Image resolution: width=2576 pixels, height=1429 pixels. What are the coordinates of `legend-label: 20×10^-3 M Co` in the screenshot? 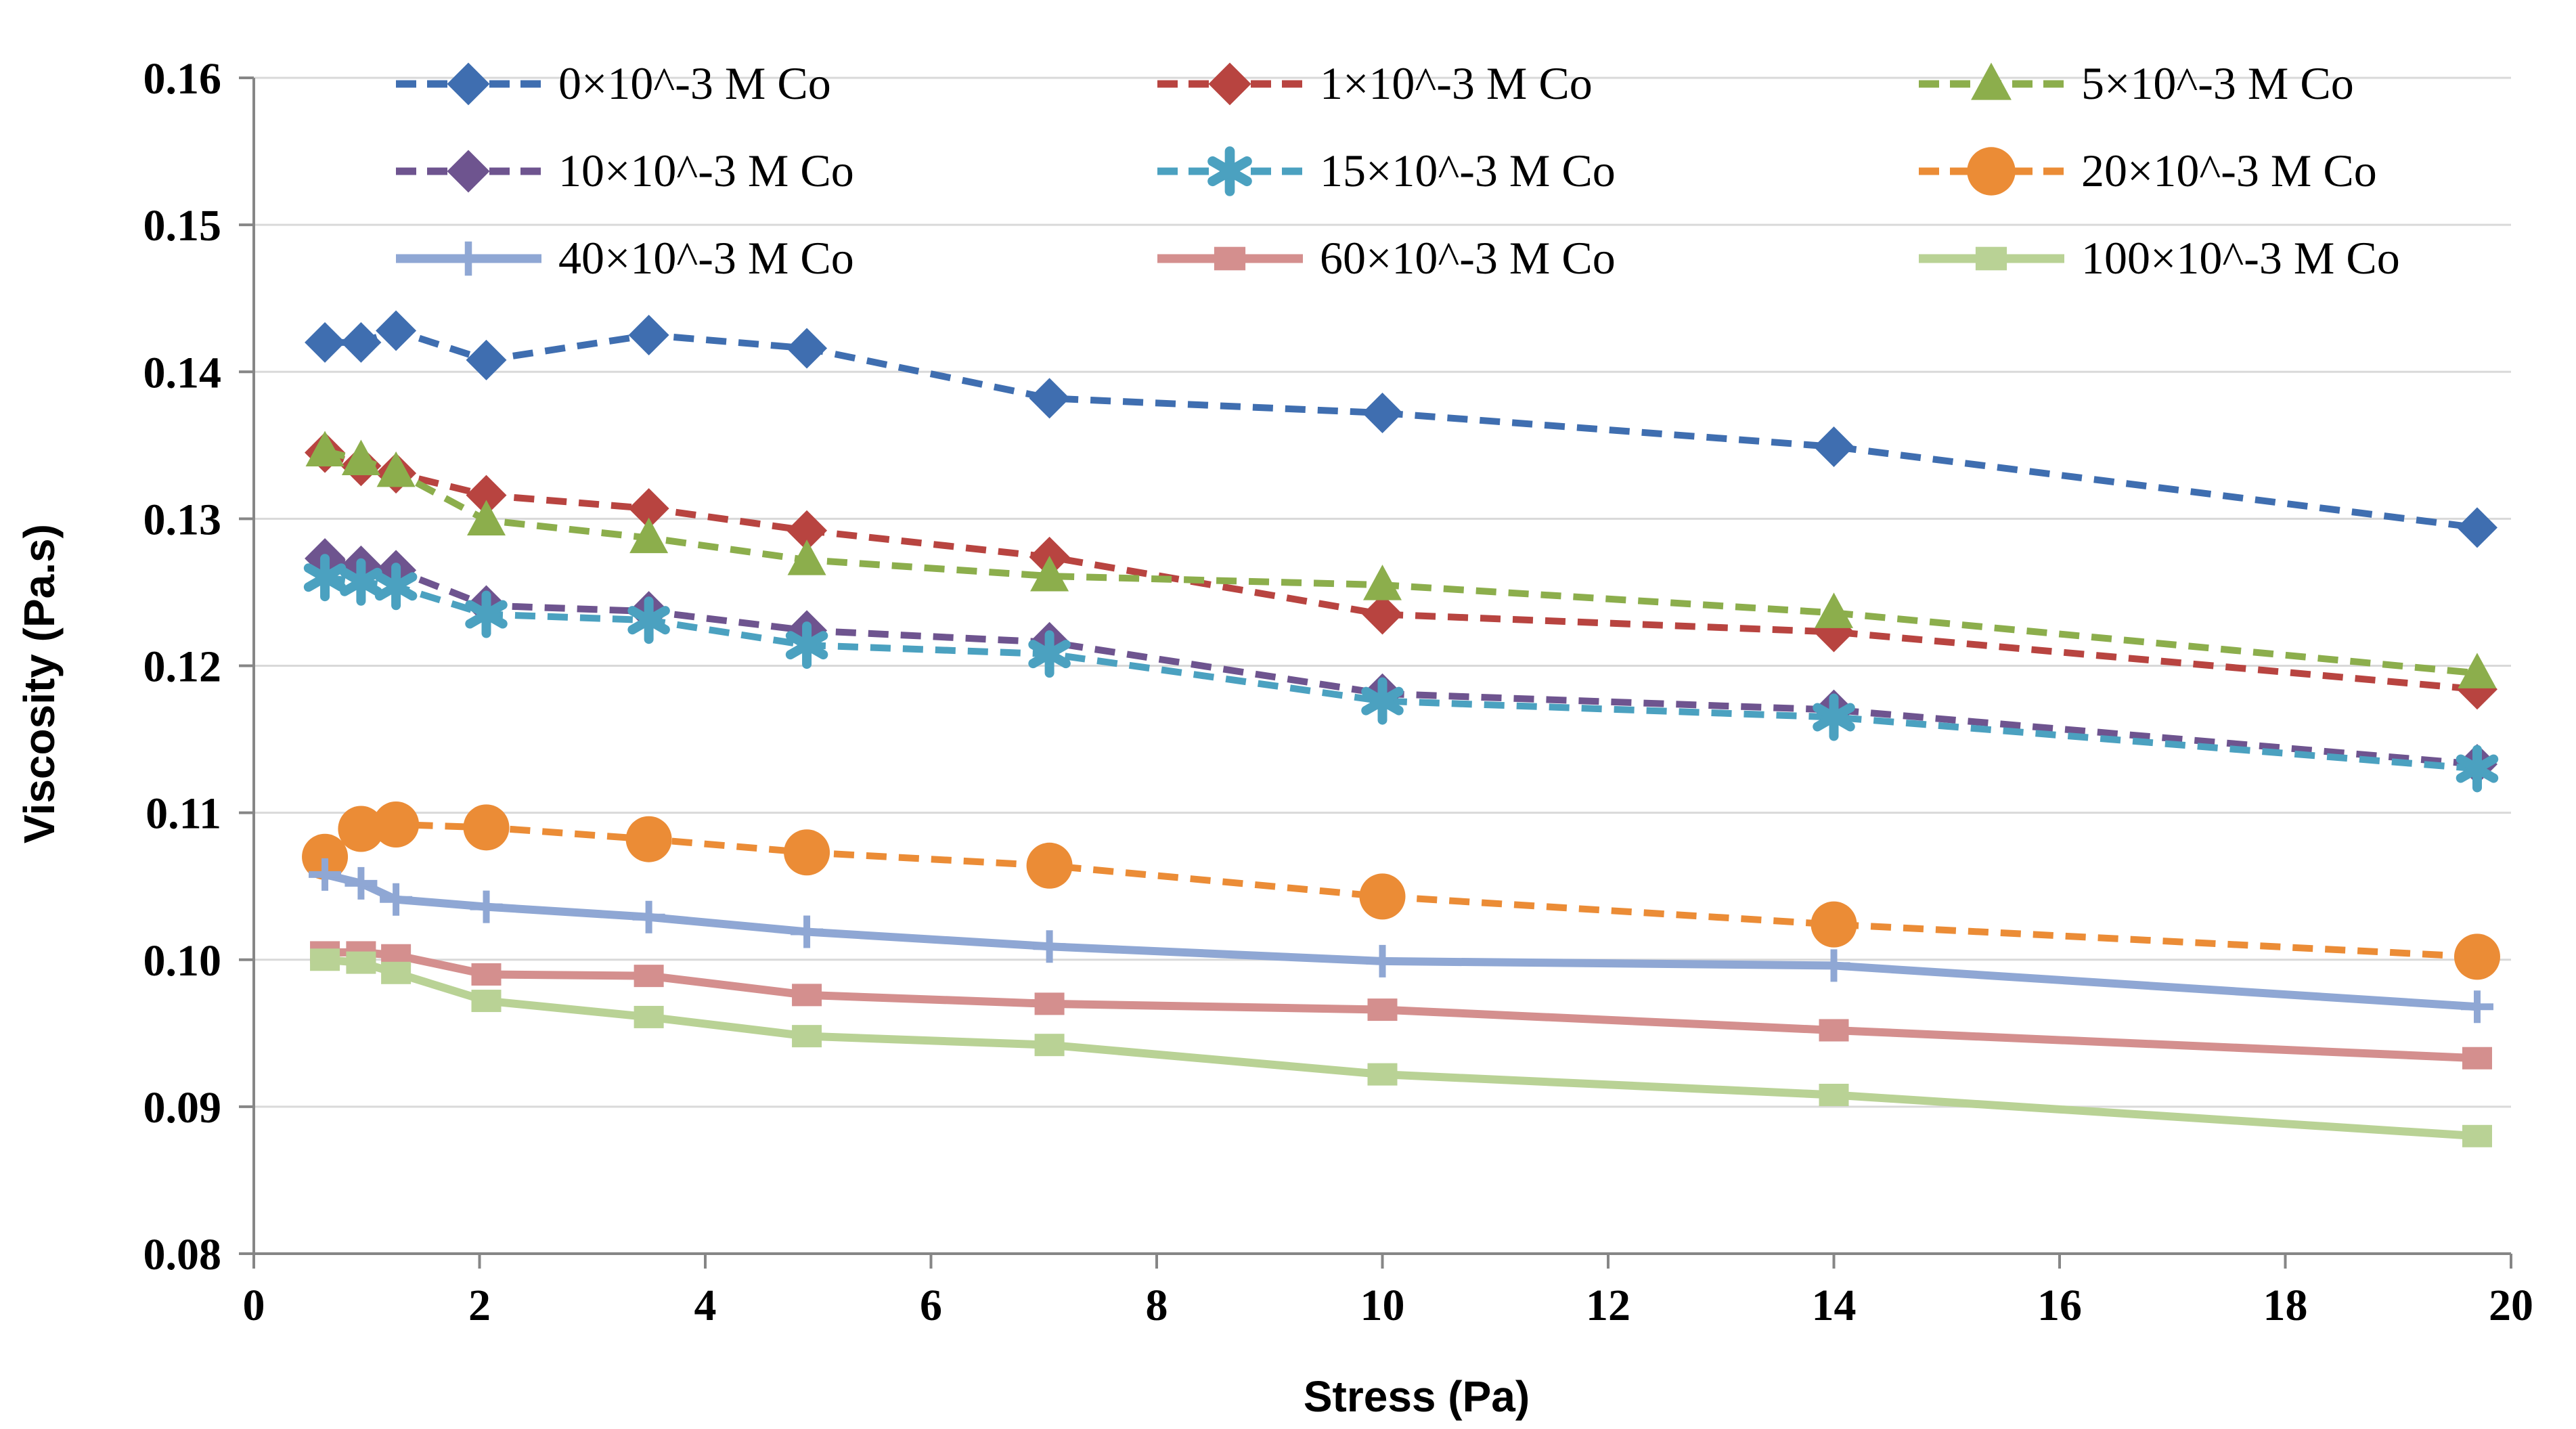 It's located at (2229, 170).